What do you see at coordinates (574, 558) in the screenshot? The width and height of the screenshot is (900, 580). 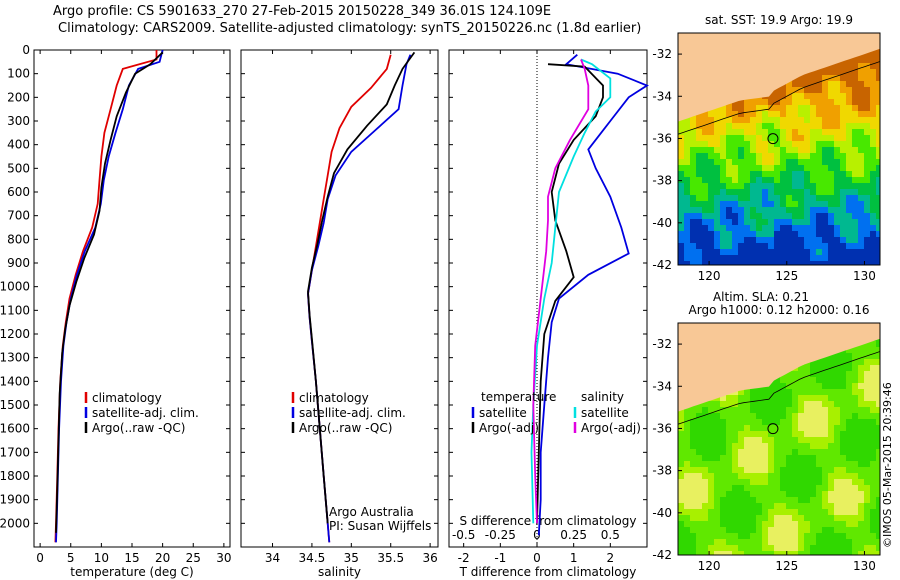 I see `x-tick-label: 1` at bounding box center [574, 558].